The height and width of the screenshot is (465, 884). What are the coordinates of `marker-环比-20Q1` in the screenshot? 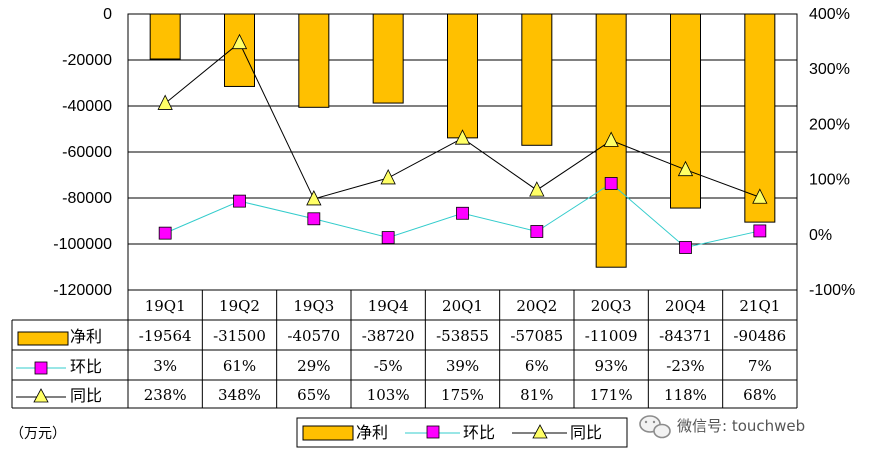 It's located at (462, 213).